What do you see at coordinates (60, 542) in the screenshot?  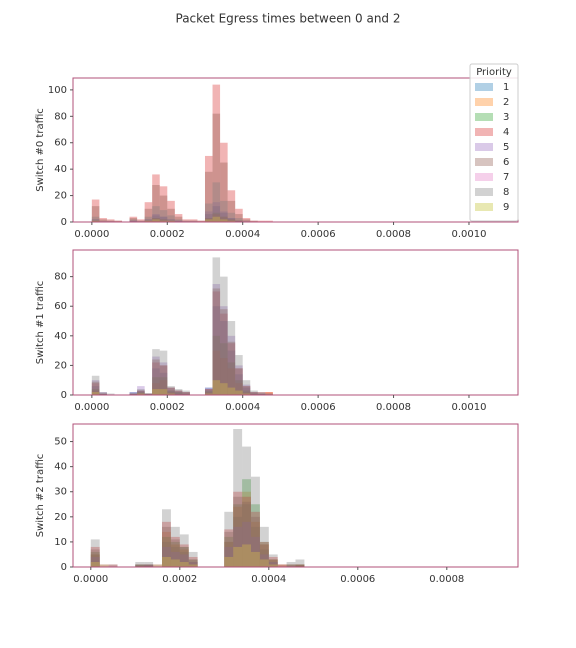 I see `y-tick-label: 10` at bounding box center [60, 542].